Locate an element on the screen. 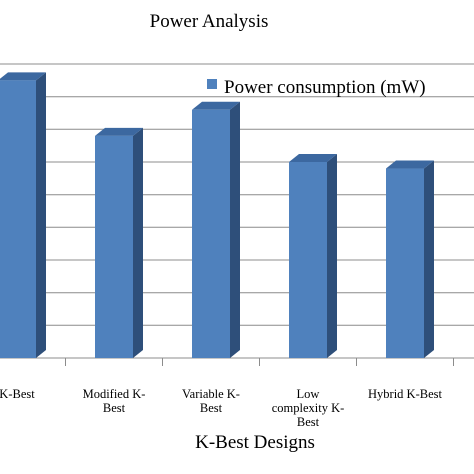  category-label: Modified K- is located at coordinates (114, 394).